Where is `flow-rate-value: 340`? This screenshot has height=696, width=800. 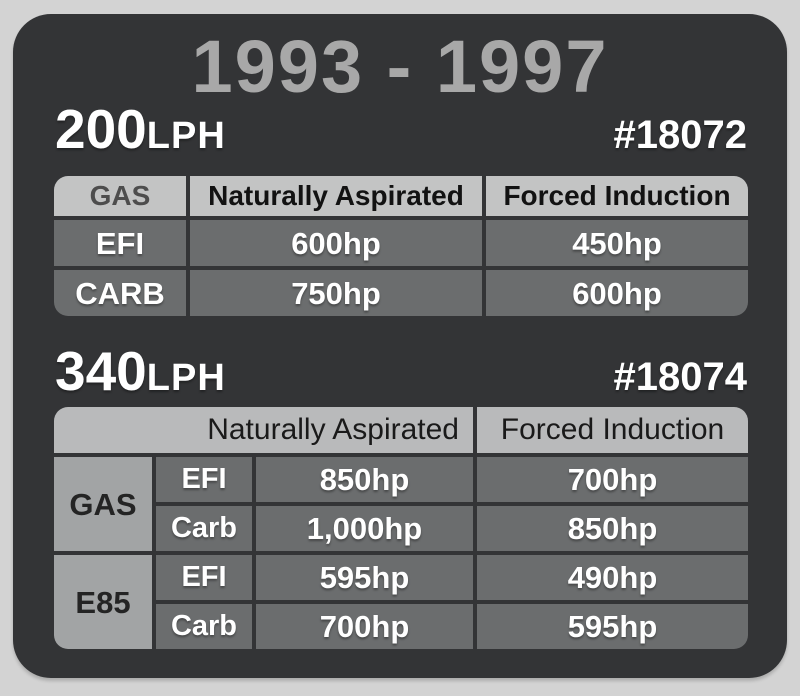
flow-rate-value: 340 is located at coordinates (101, 371).